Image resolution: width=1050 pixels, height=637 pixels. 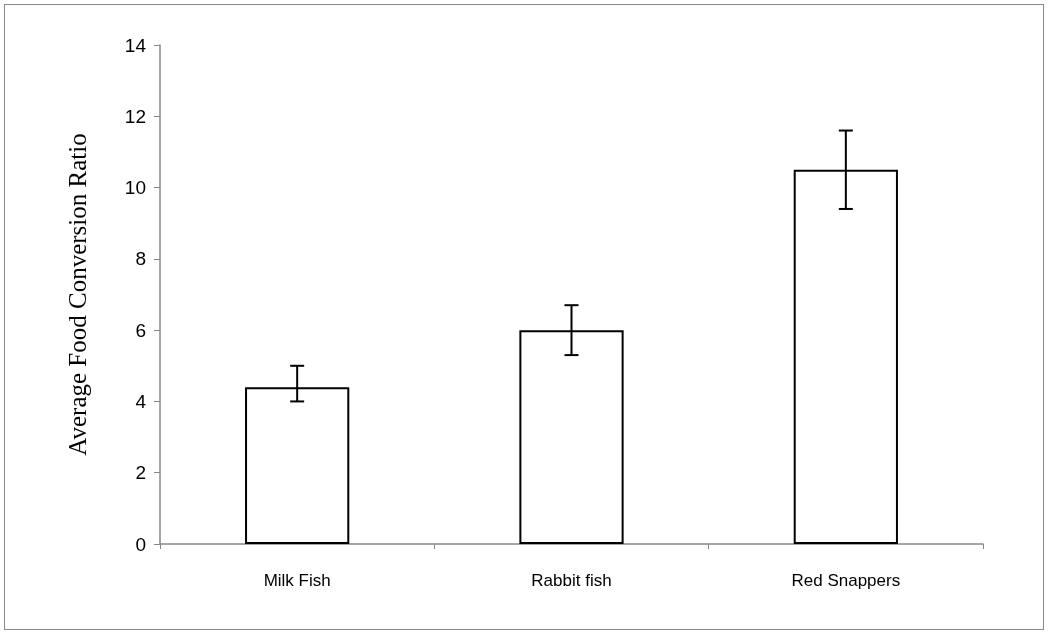 What do you see at coordinates (135, 188) in the screenshot?
I see `y-tick-label: 10` at bounding box center [135, 188].